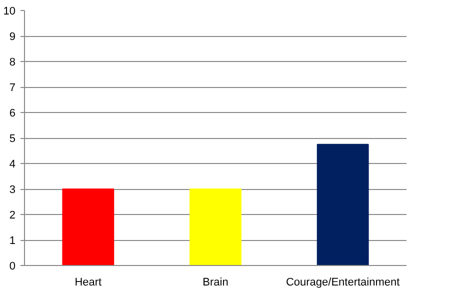 The image size is (466, 291). What do you see at coordinates (12, 241) in the screenshot?
I see `y-tick-label: 1` at bounding box center [12, 241].